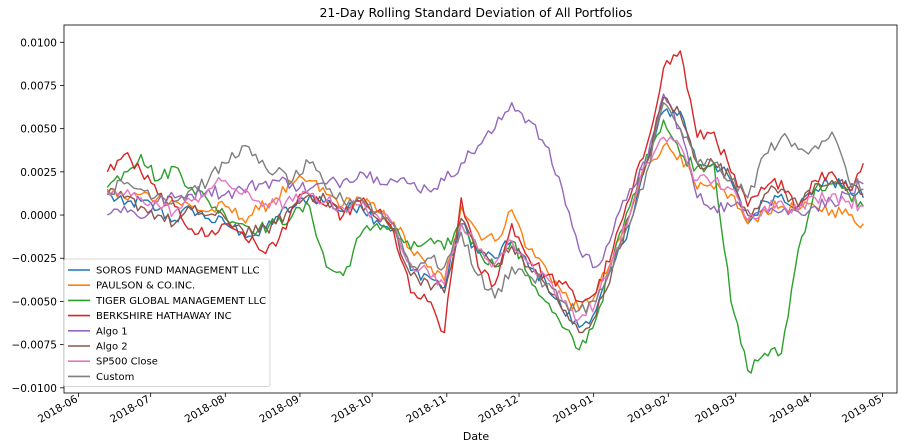 This screenshot has width=913, height=447. What do you see at coordinates (34, 389) in the screenshot?
I see `y-tick-label: −0.0100` at bounding box center [34, 389].